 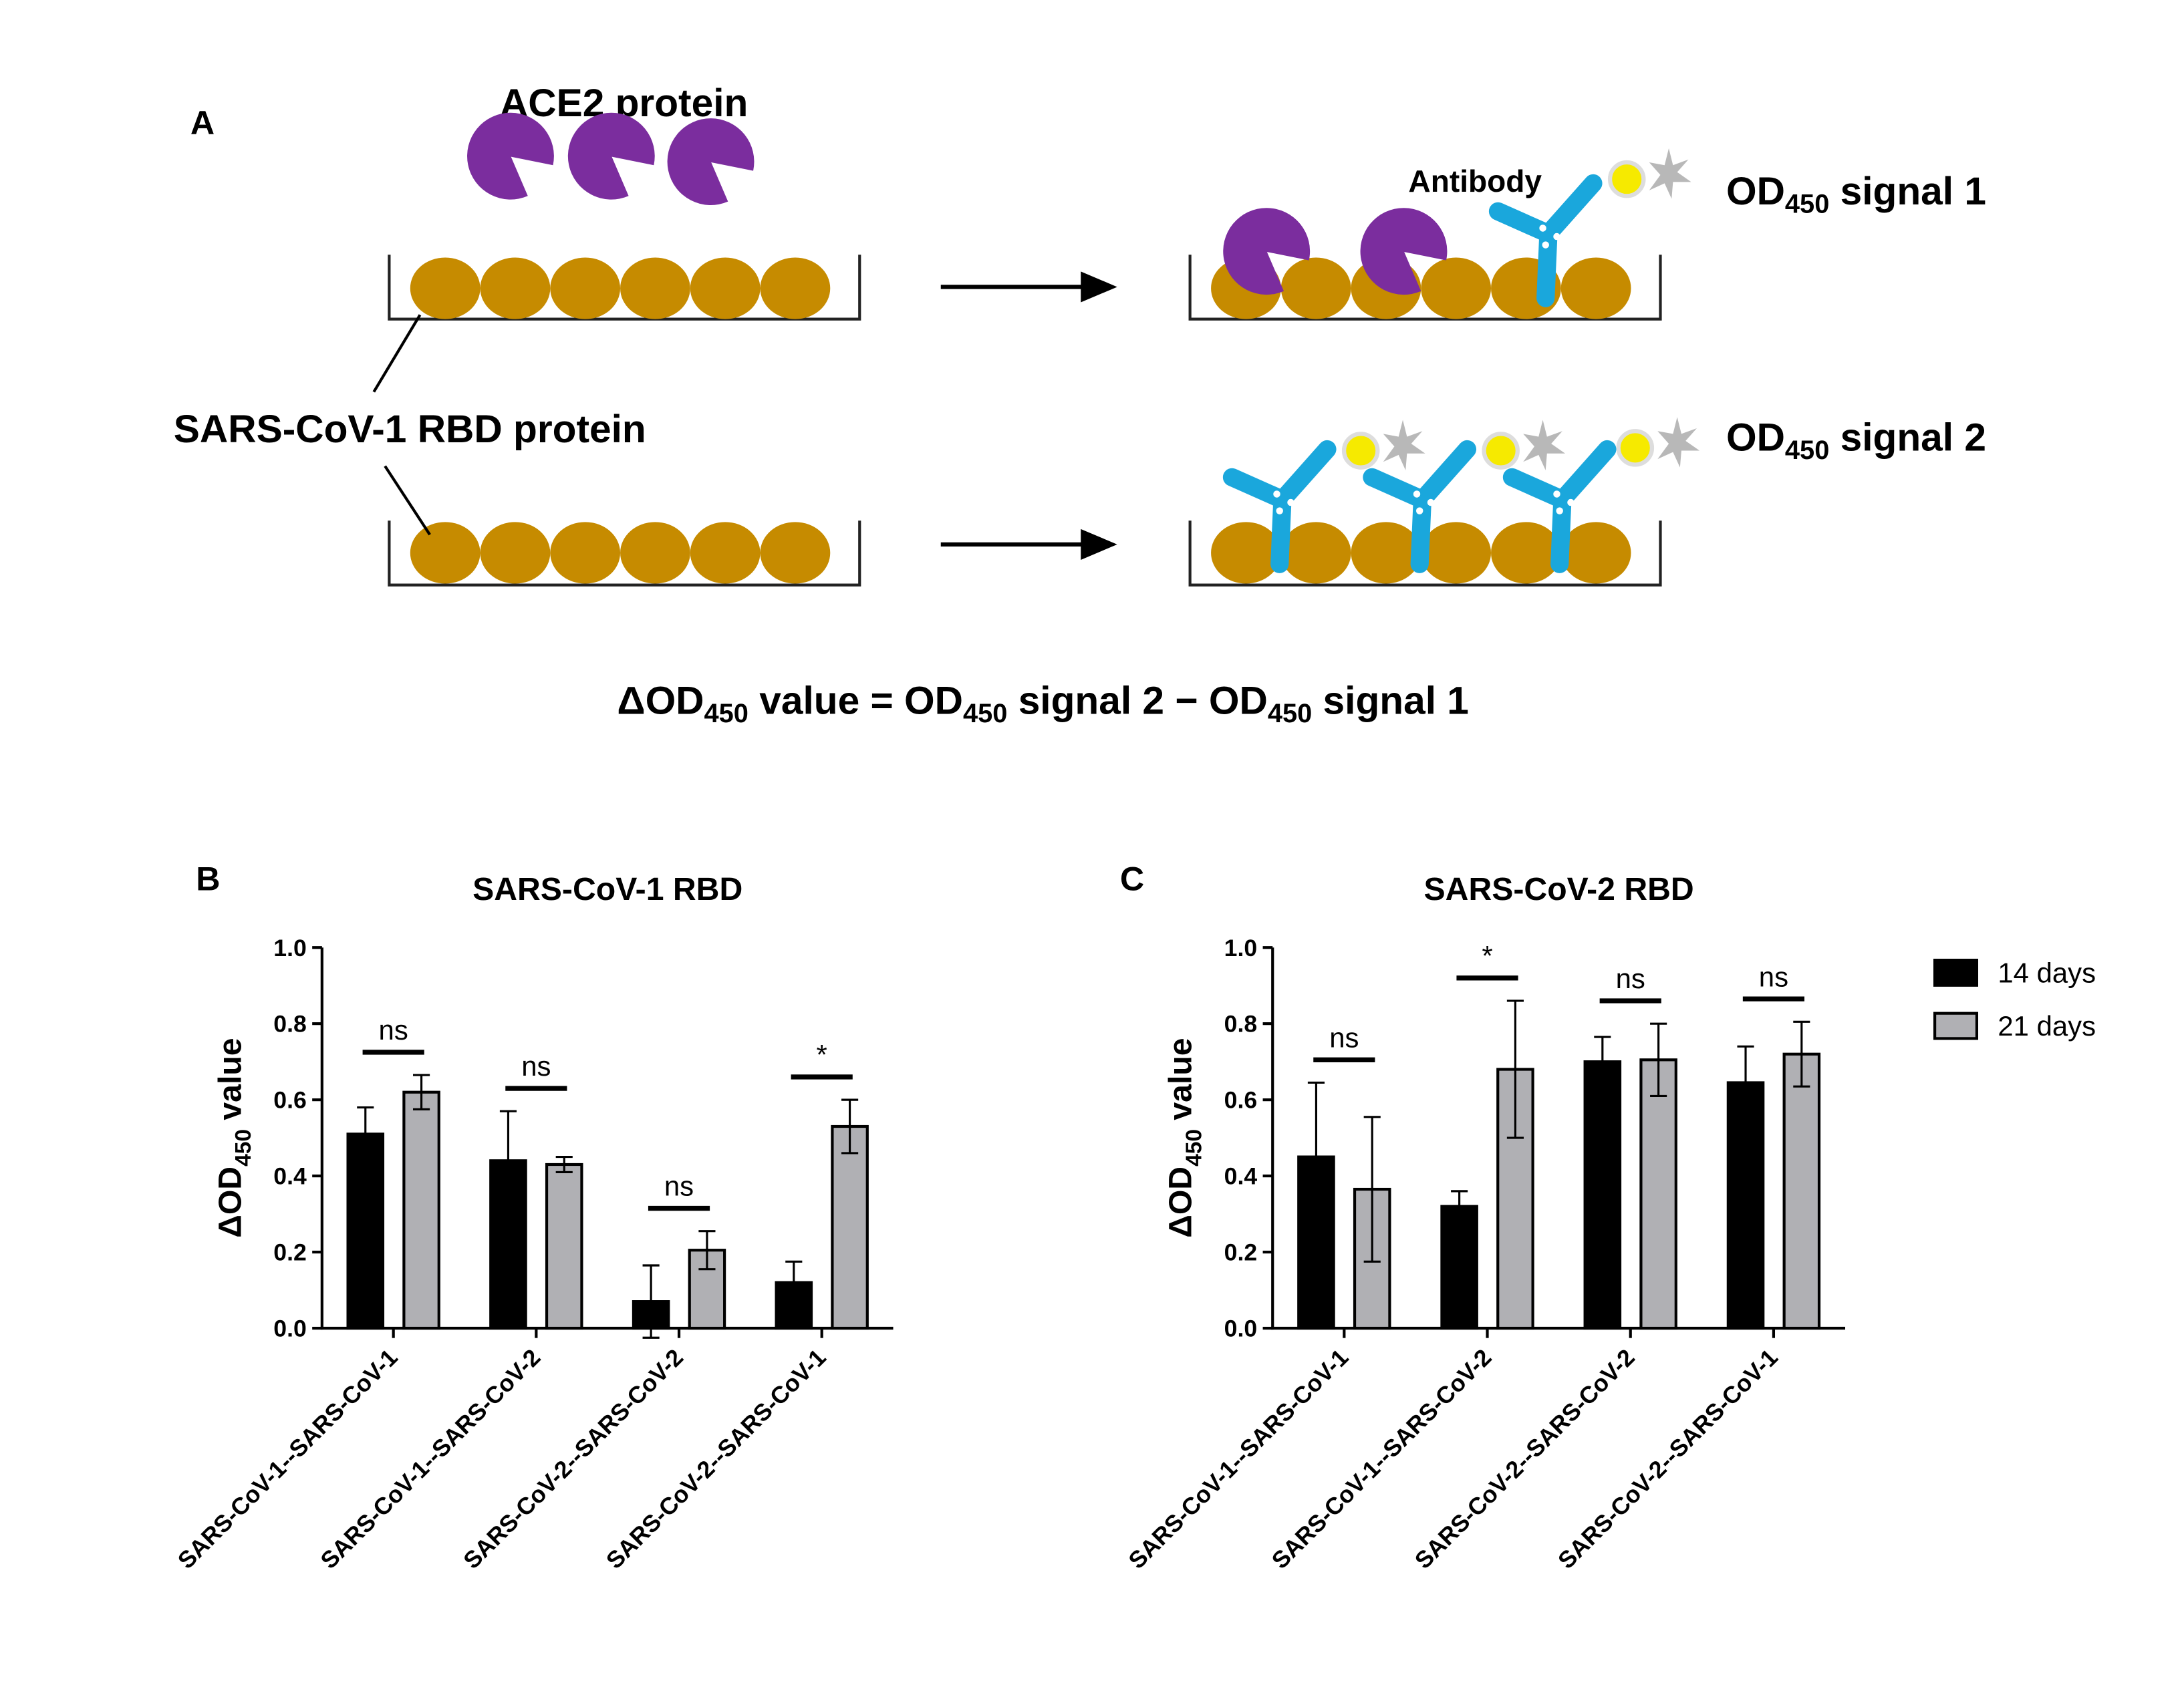 I want to click on panel-letter: B, so click(x=208, y=878).